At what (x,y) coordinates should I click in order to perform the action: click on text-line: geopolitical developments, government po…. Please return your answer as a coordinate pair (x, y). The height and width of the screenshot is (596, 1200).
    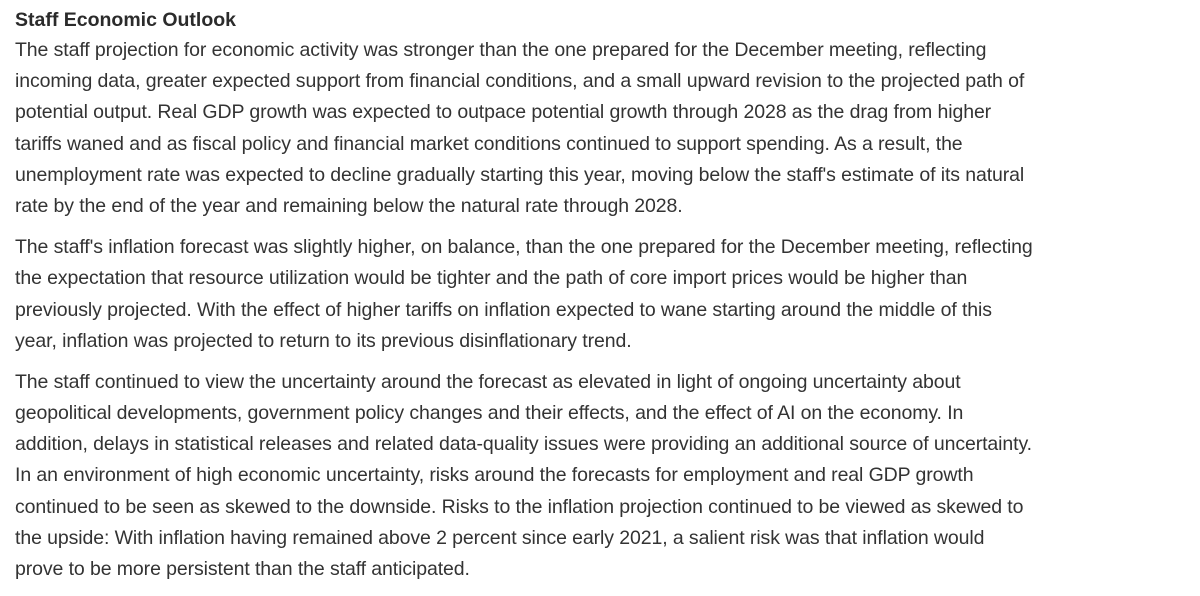
    Looking at the image, I should click on (489, 413).